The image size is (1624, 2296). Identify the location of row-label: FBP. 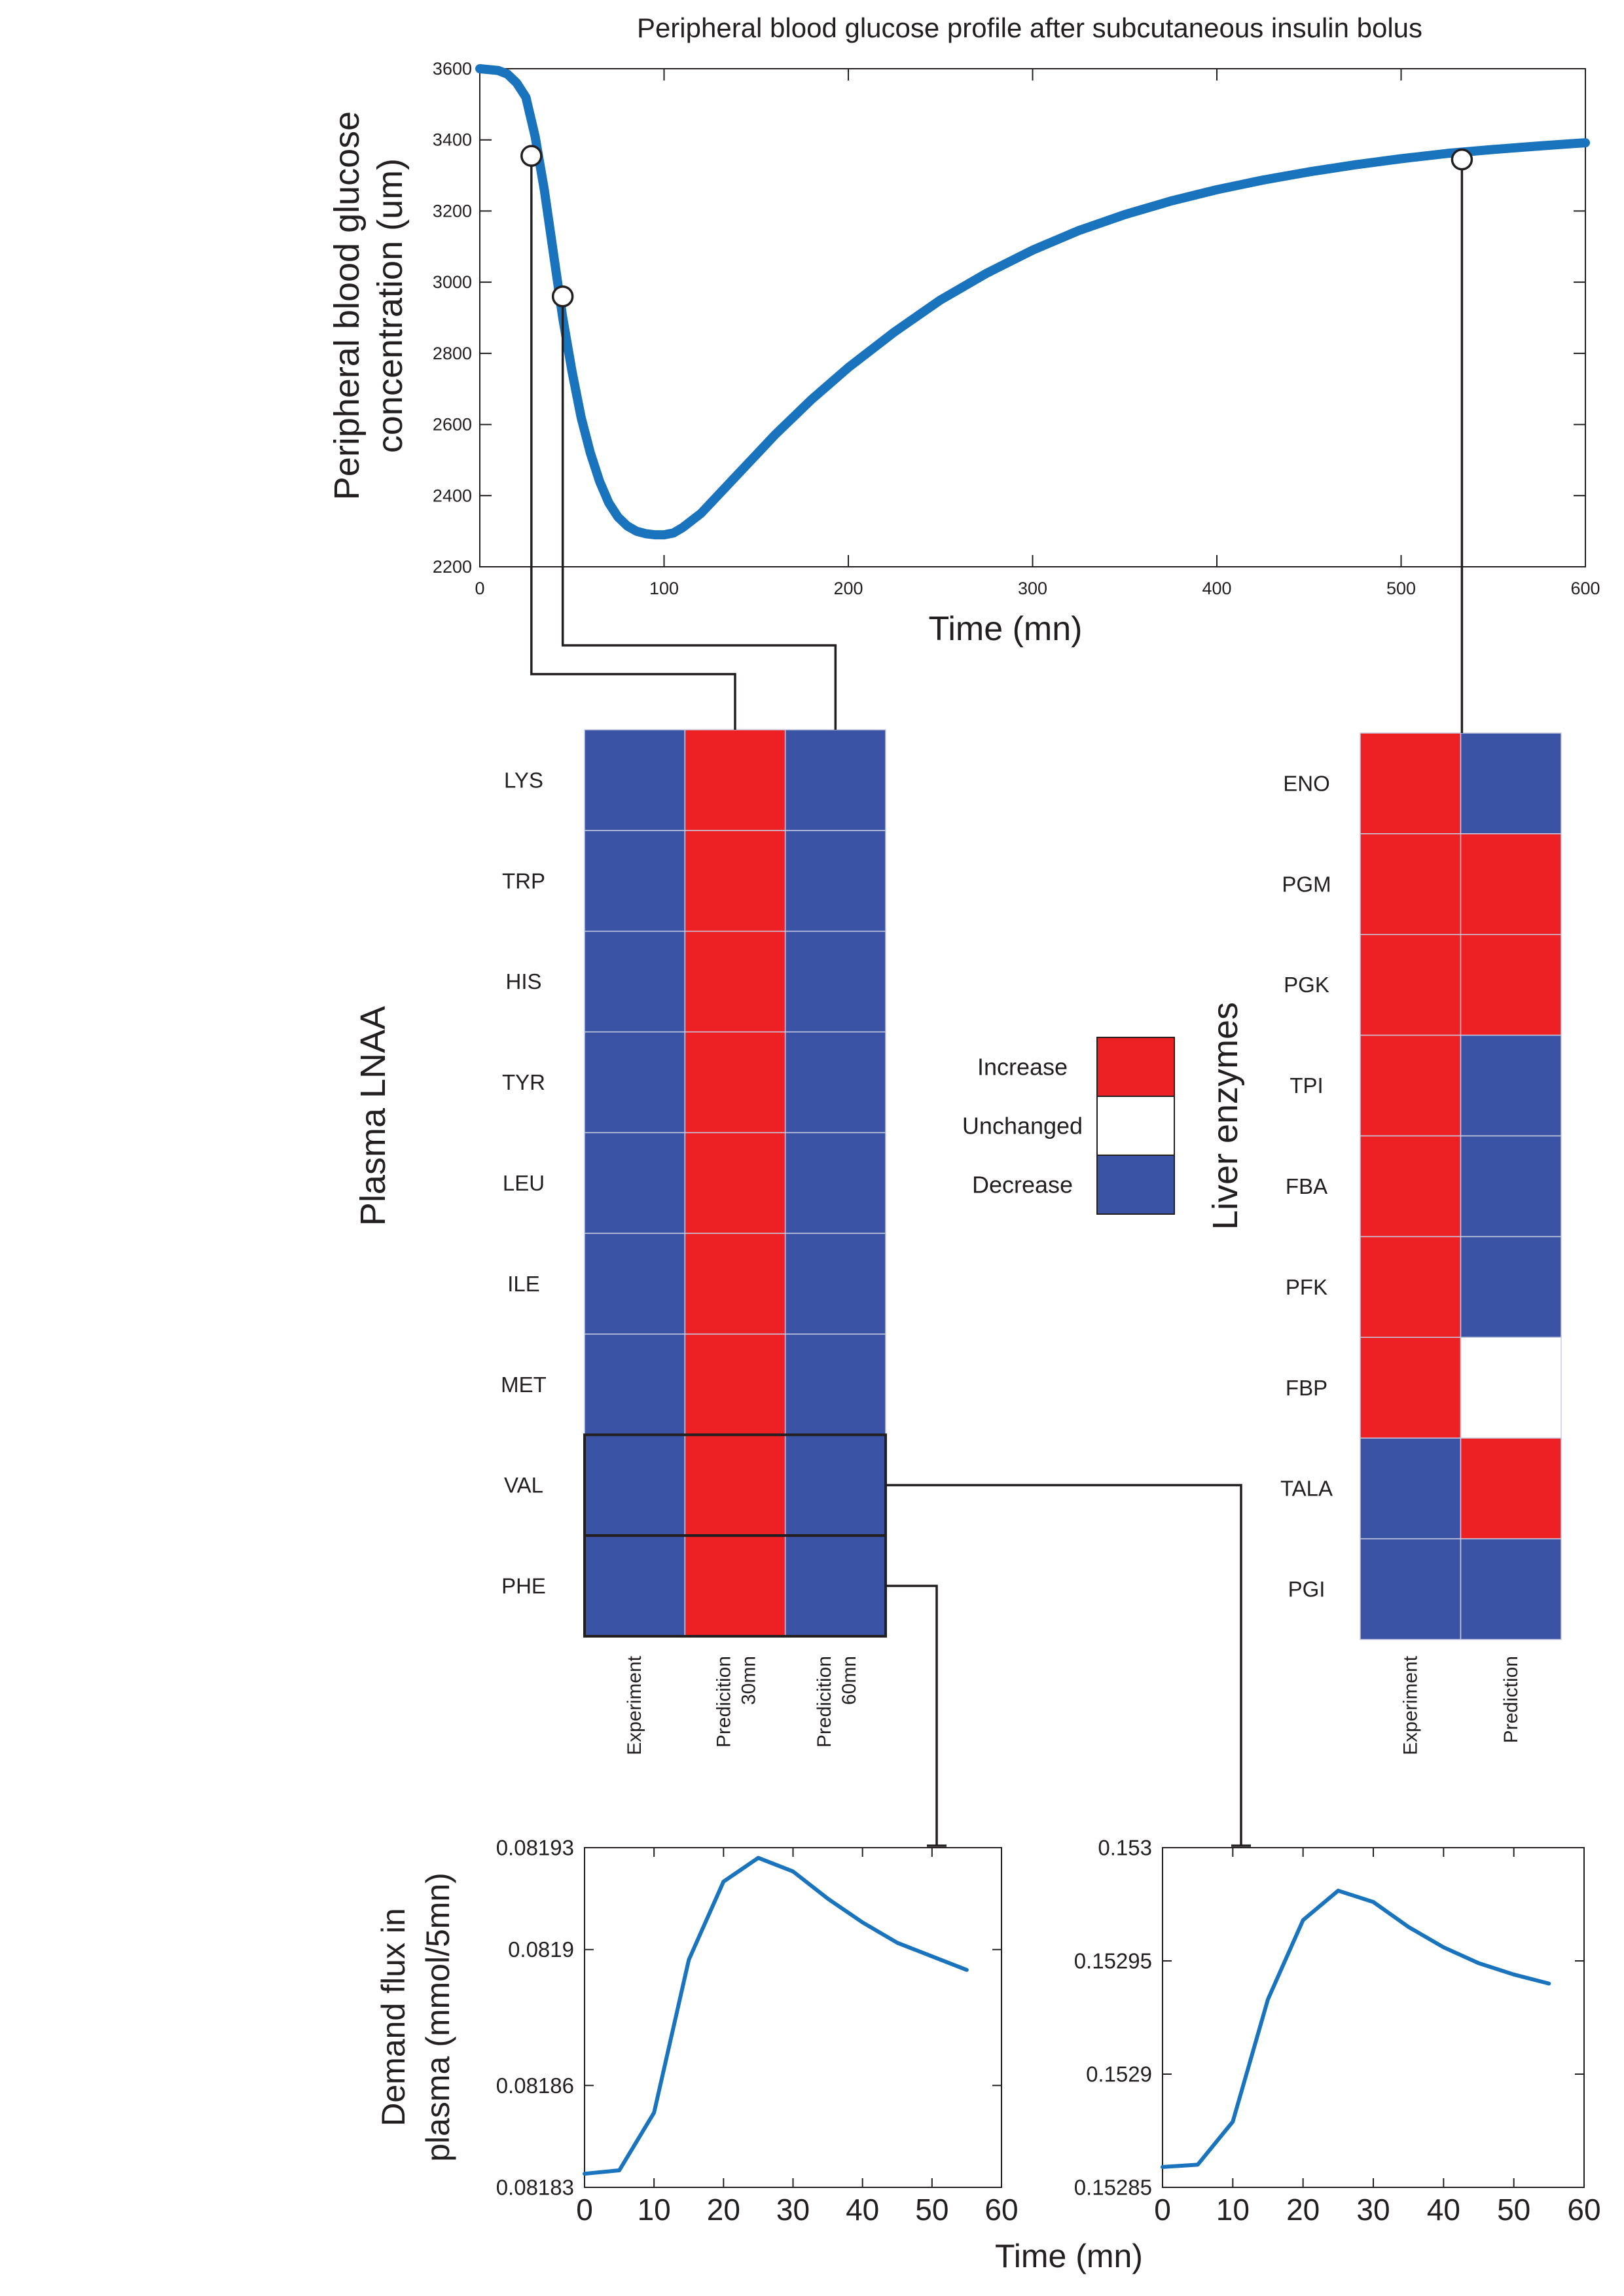
(1306, 1388).